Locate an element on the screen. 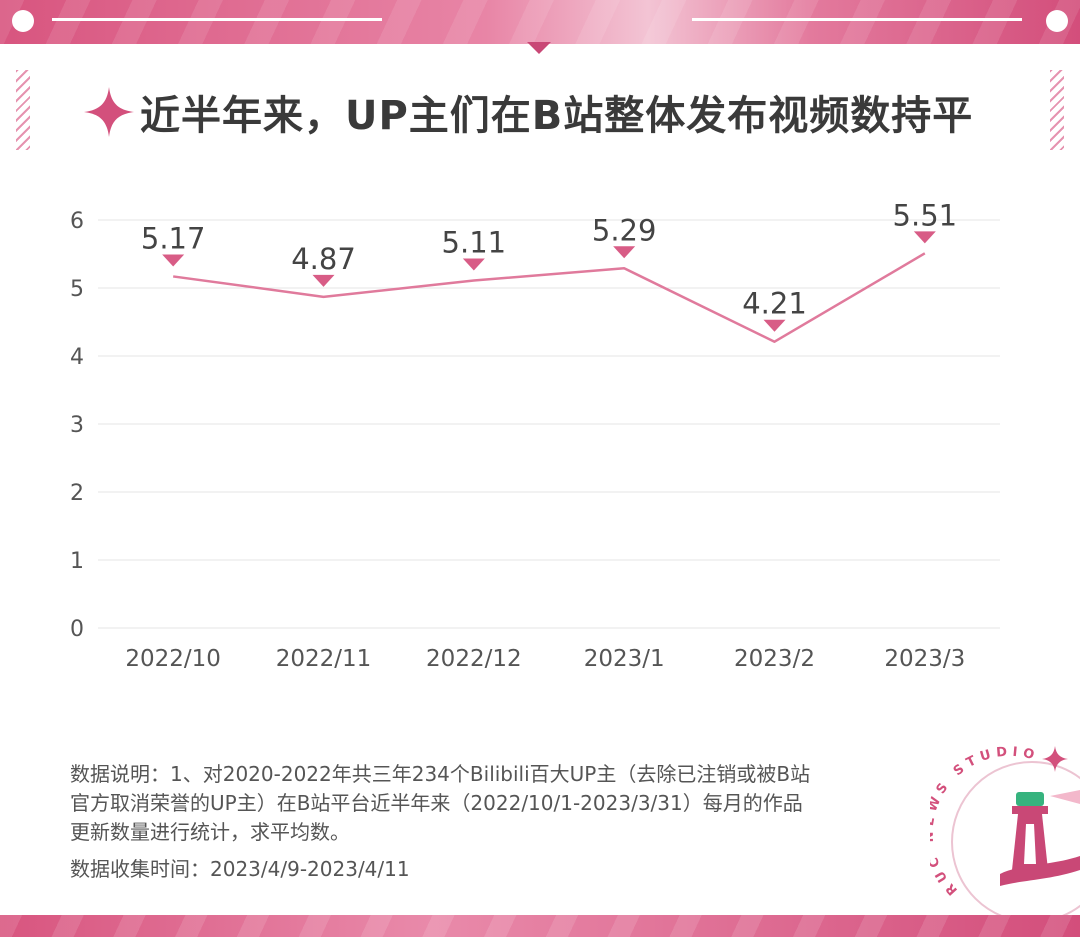 This screenshot has height=937, width=1080. y-tick-label: 3 is located at coordinates (77, 425).